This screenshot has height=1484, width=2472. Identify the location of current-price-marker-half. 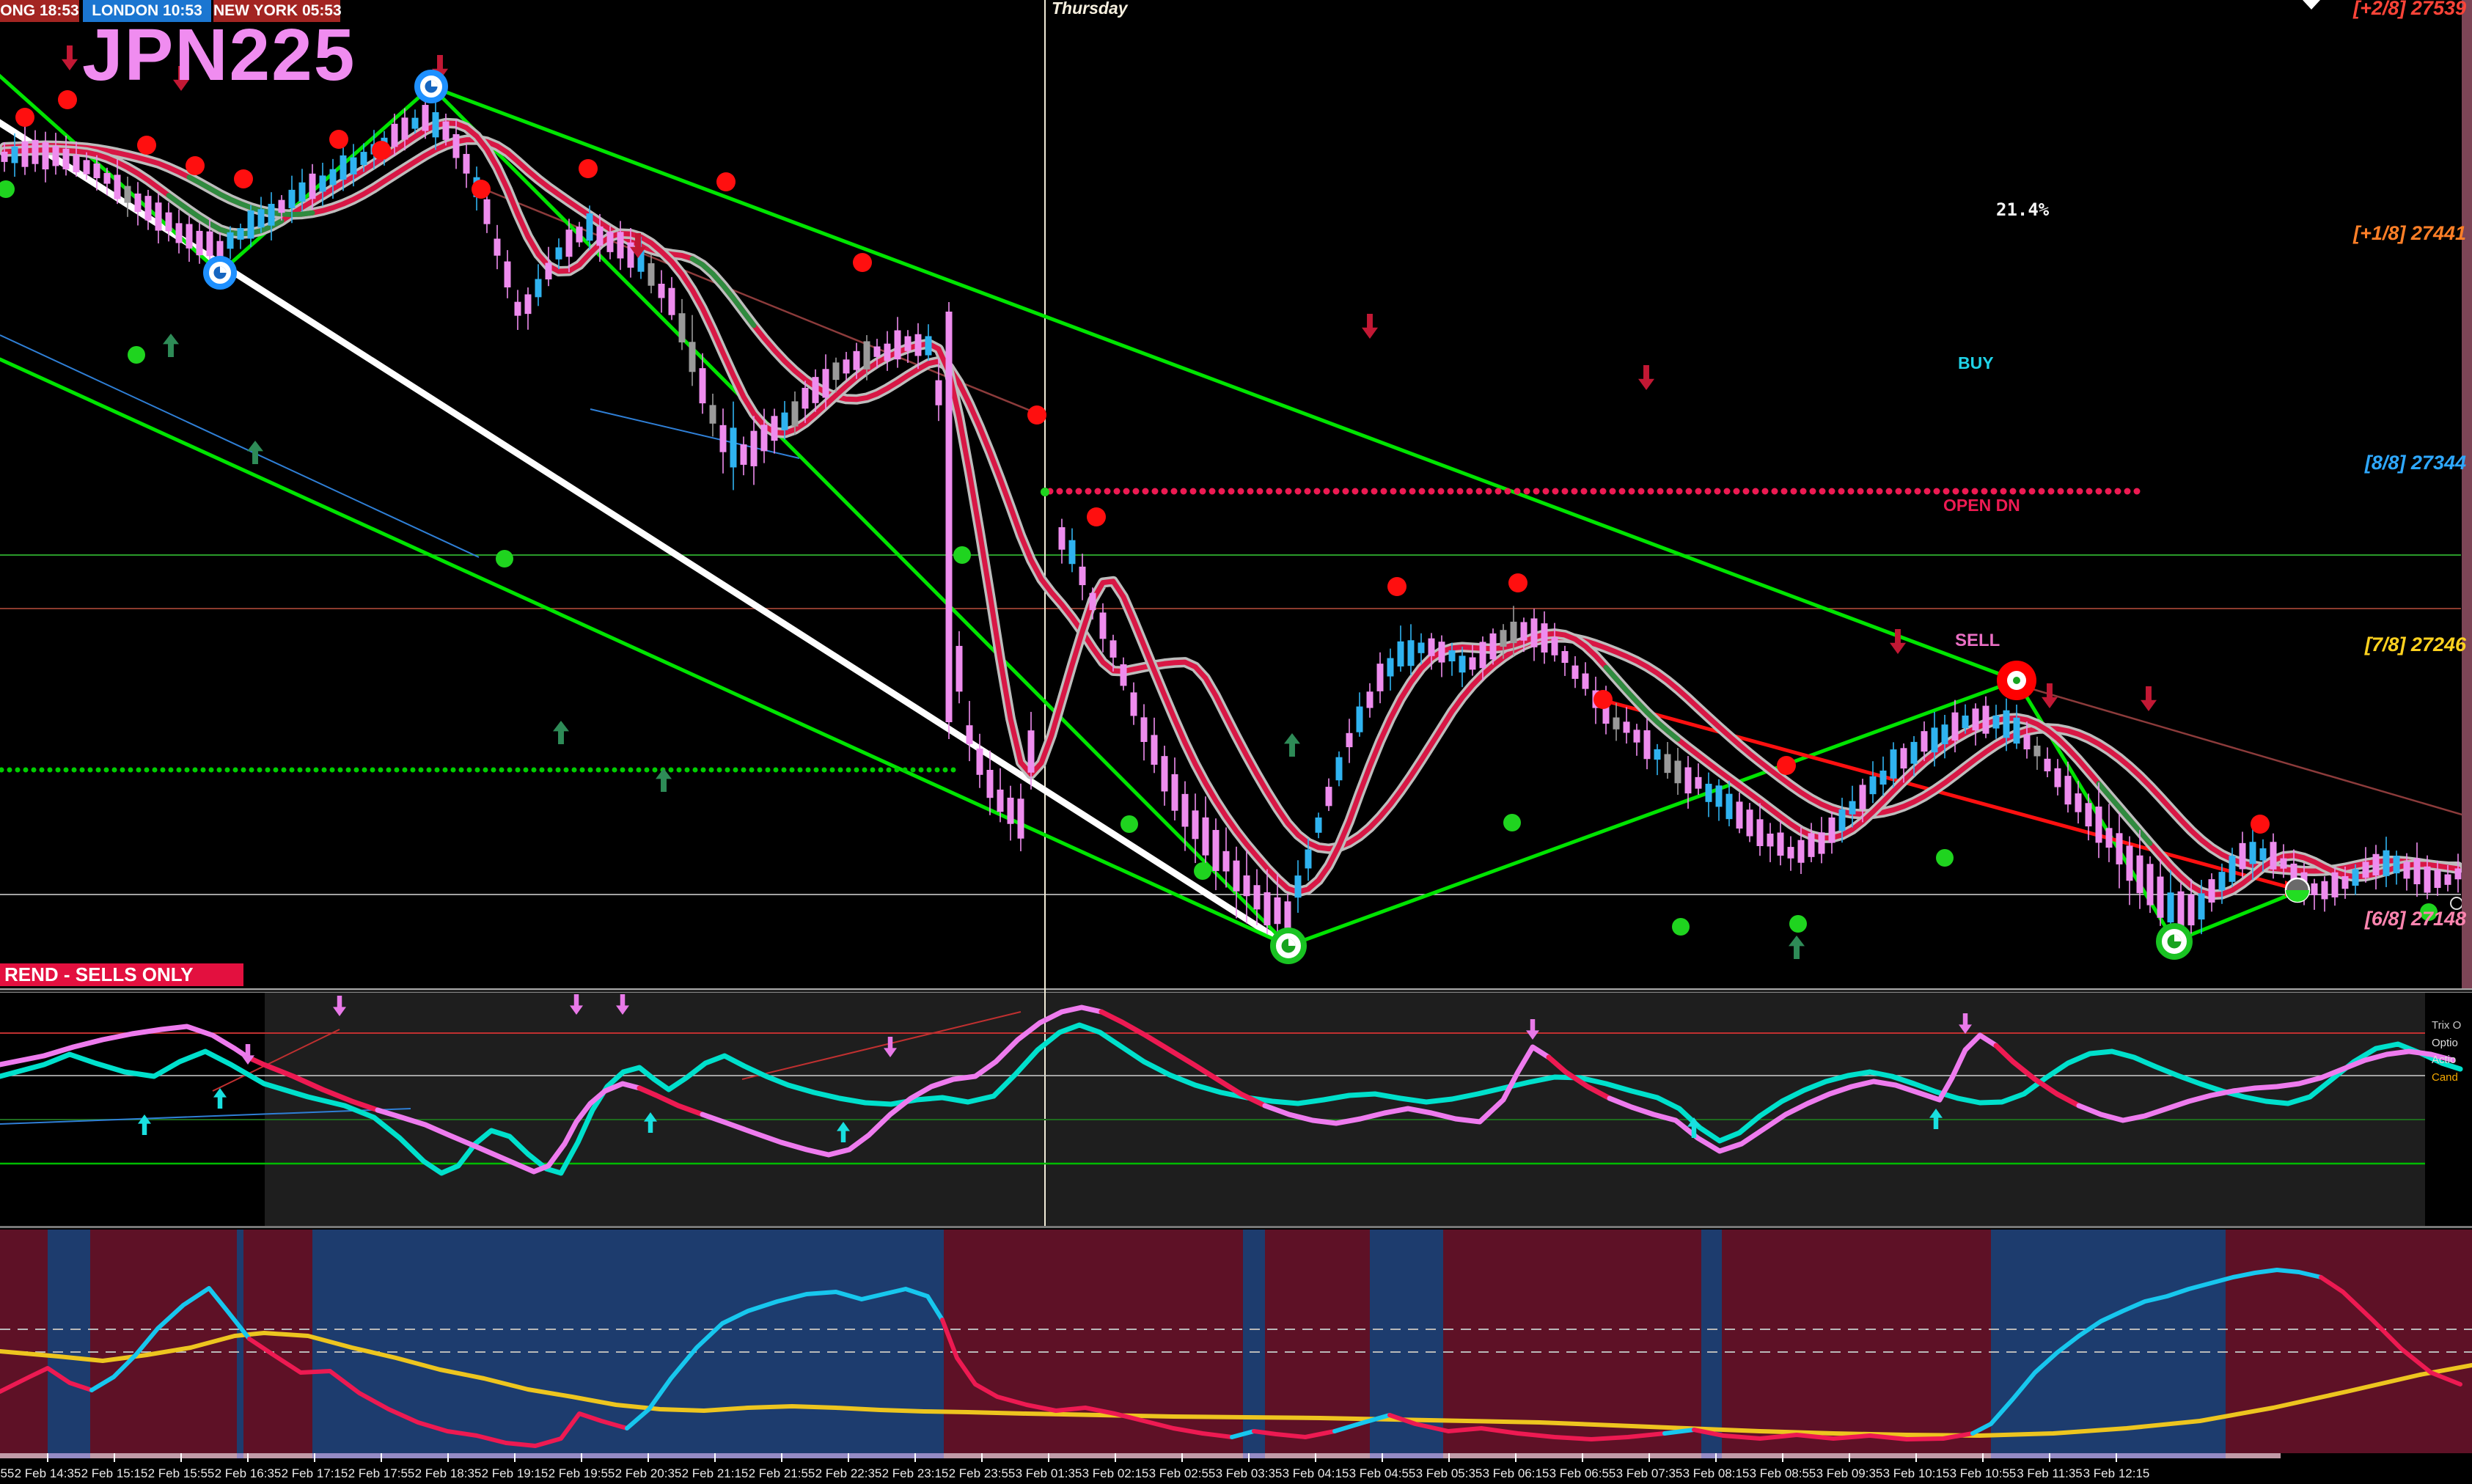
(2297, 896).